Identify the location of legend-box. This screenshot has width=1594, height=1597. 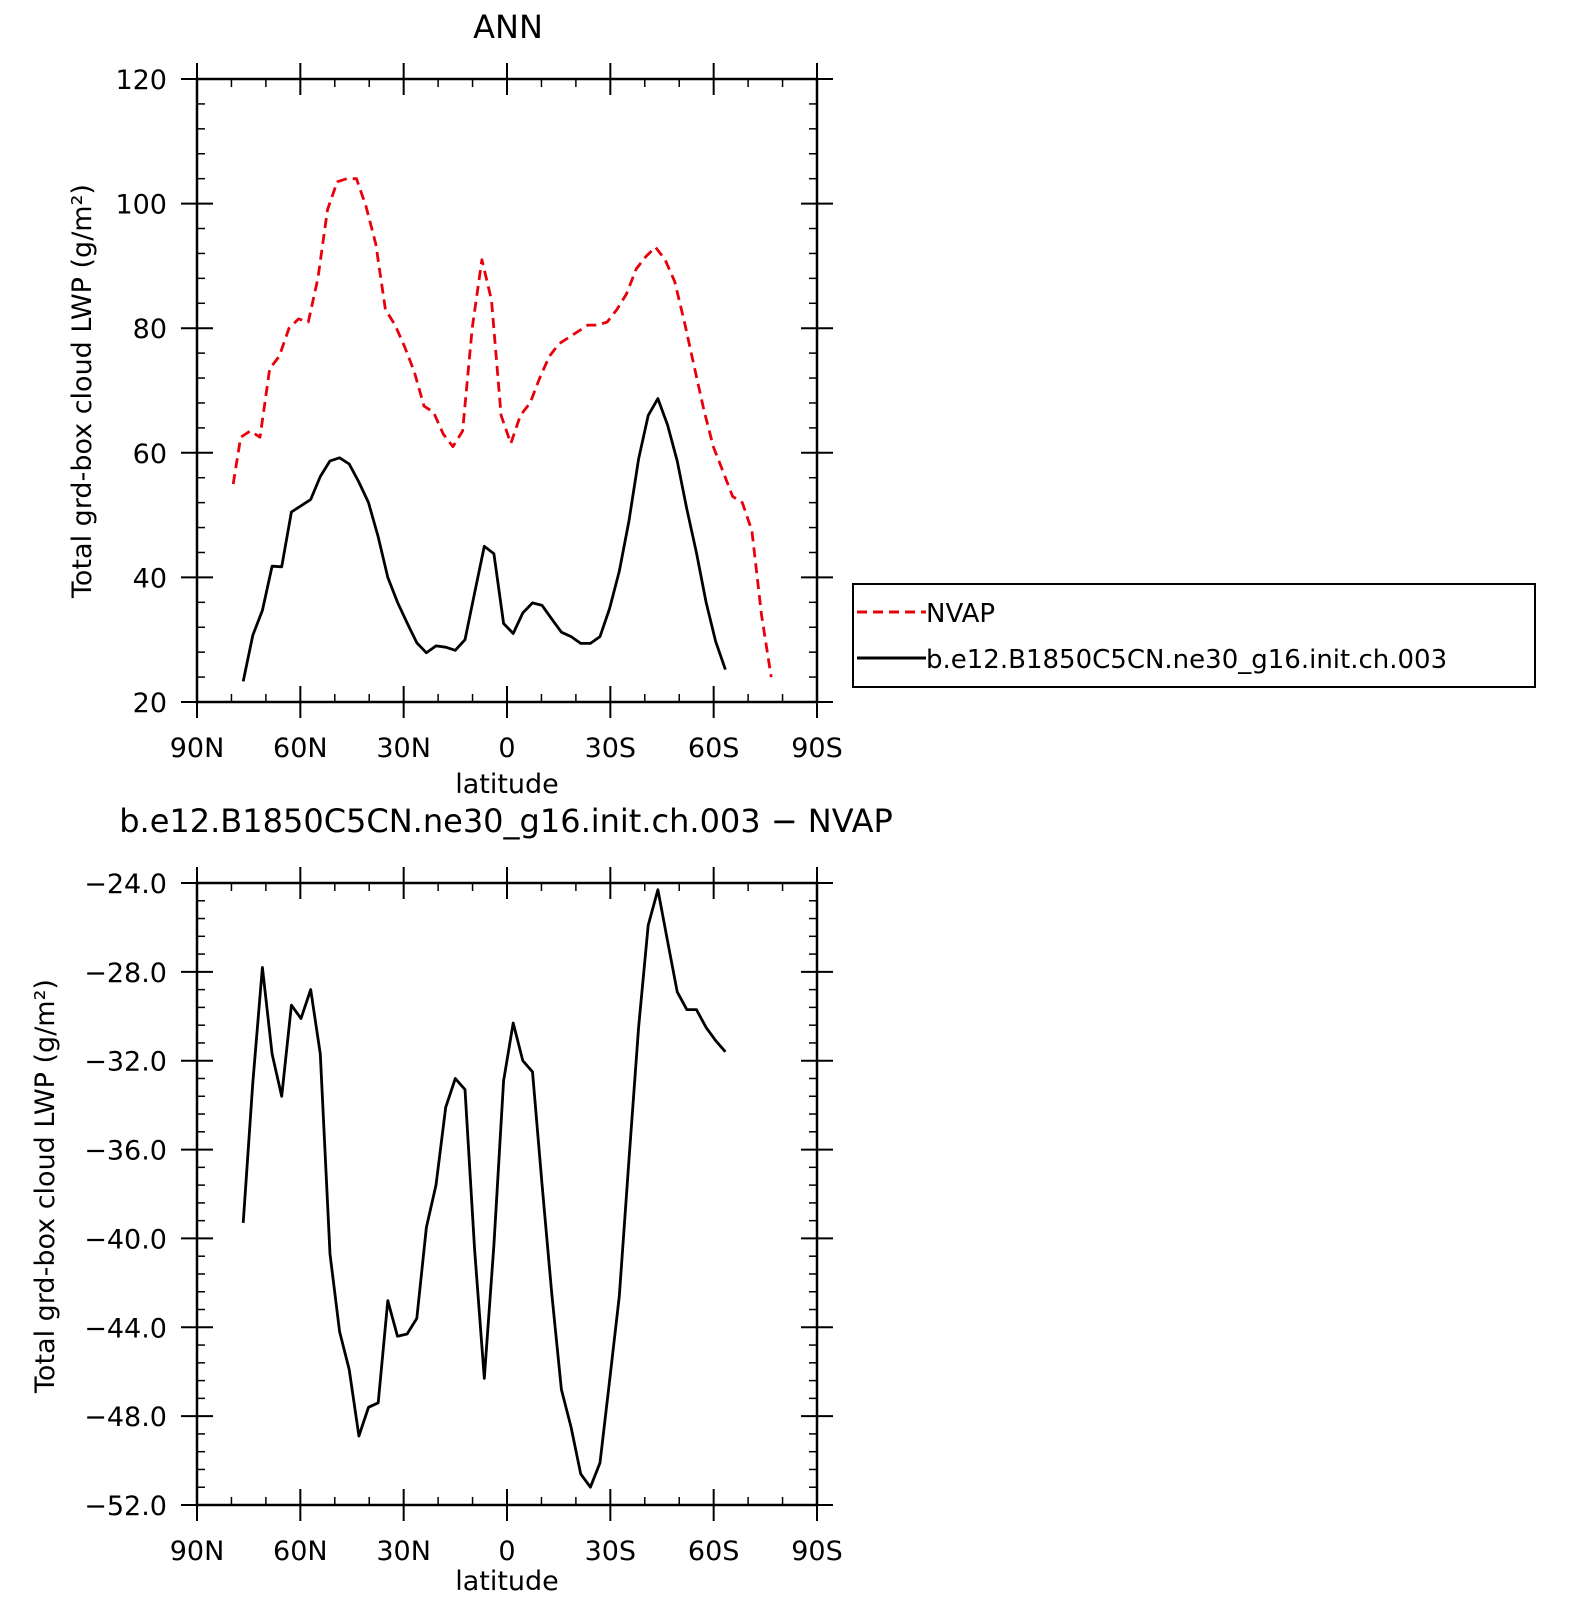
(1194, 635).